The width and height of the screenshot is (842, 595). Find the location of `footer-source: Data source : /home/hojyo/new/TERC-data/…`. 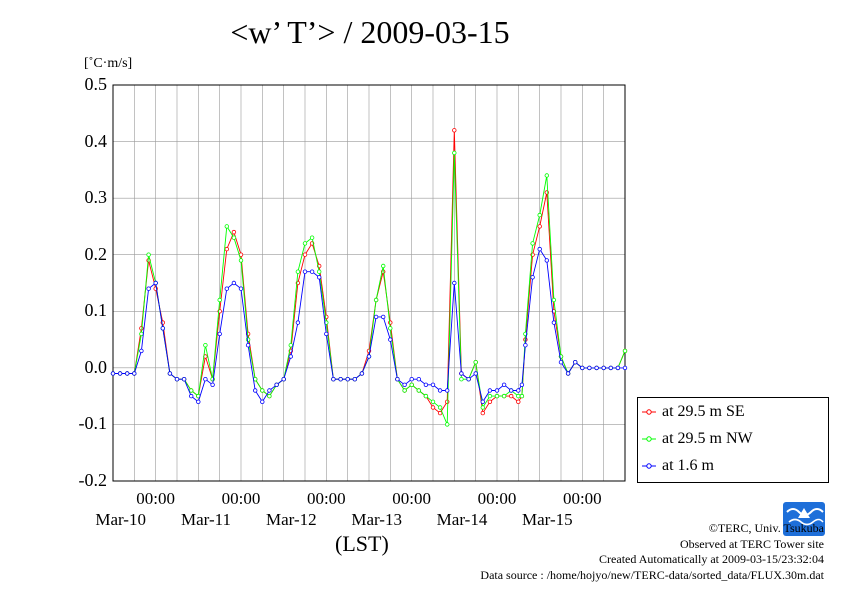

footer-source: Data source : /home/hojyo/new/TERC-data/… is located at coordinates (652, 574).